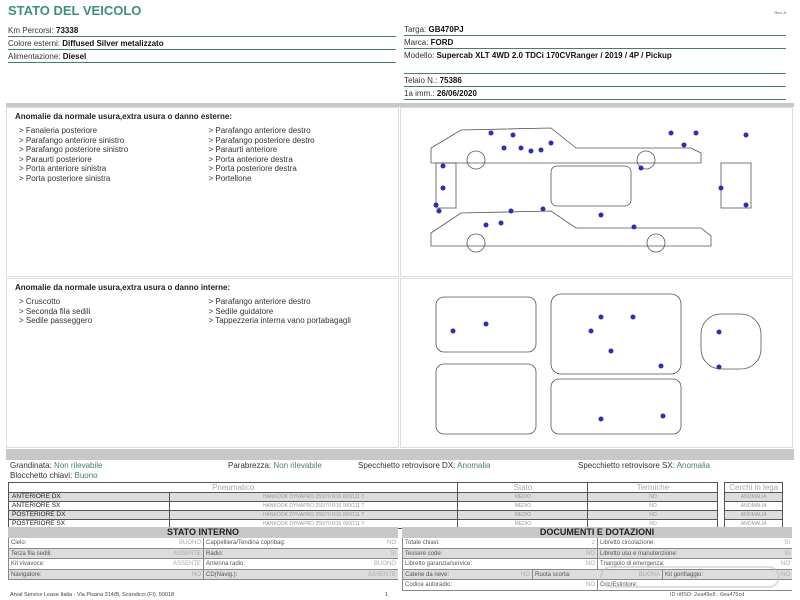 The image size is (800, 600). Describe the element at coordinates (63, 168) in the screenshot. I see `damage-item: > Porta anteriore sinistra` at that location.